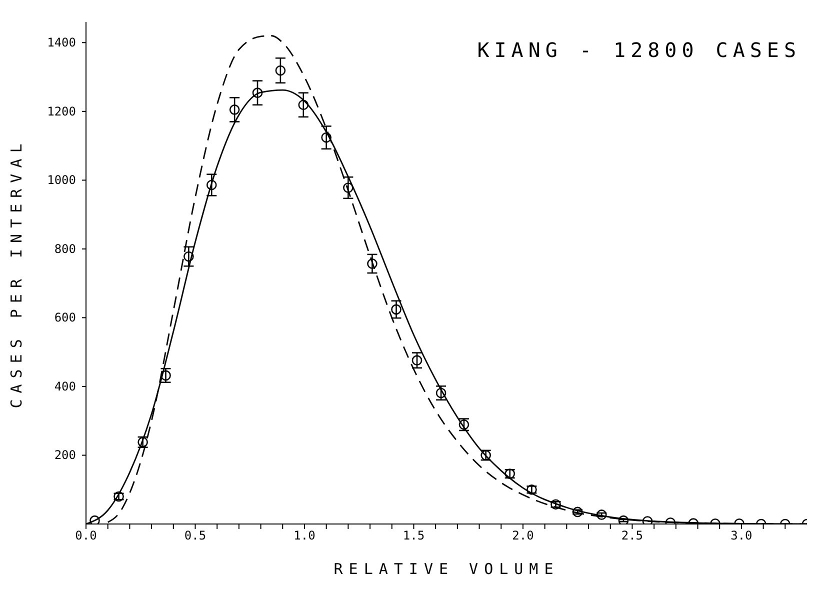 This screenshot has width=827, height=602. I want to click on x-tick-label: 1.5, so click(413, 535).